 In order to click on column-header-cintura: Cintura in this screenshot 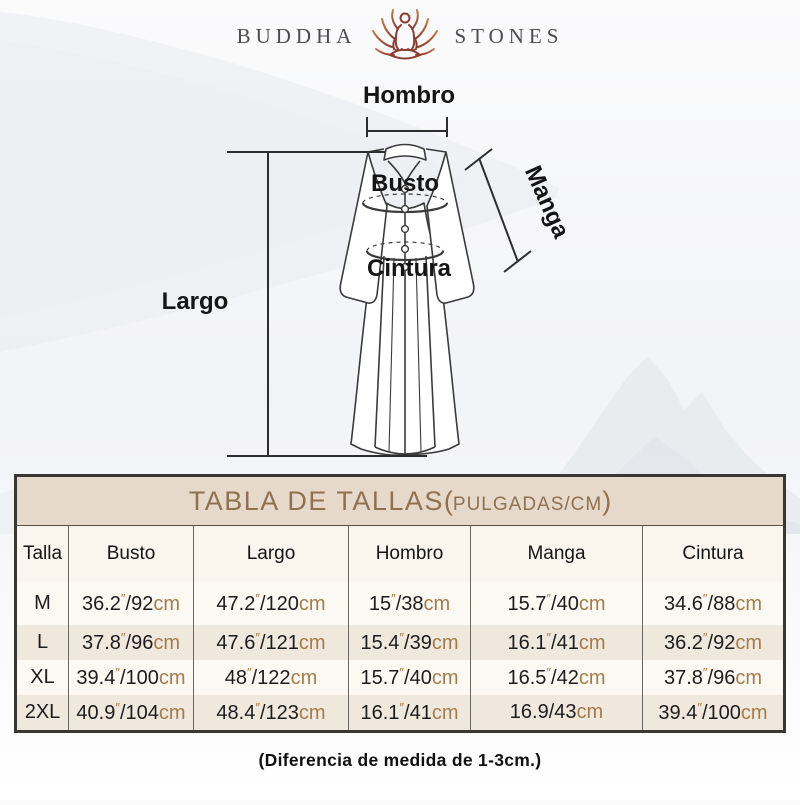, I will do `click(713, 553)`.